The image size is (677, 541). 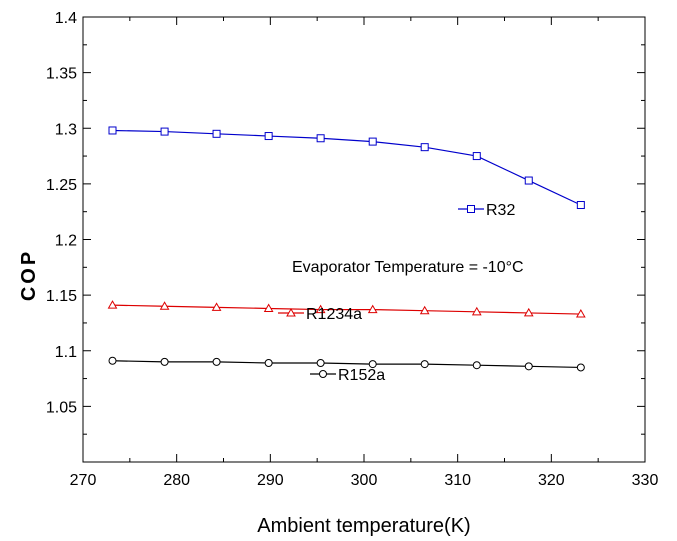 I want to click on x-tick-label: 290, so click(x=270, y=480).